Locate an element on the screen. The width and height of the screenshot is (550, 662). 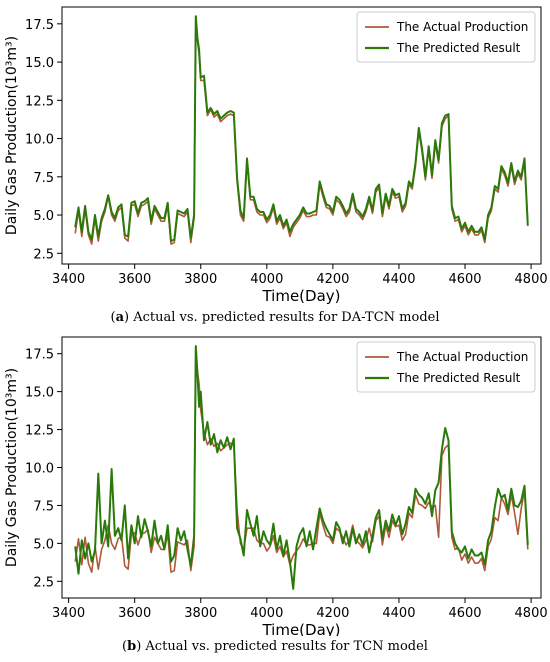
chart-a-legend-entry: The Predicted Result is located at coordinates (458, 48).